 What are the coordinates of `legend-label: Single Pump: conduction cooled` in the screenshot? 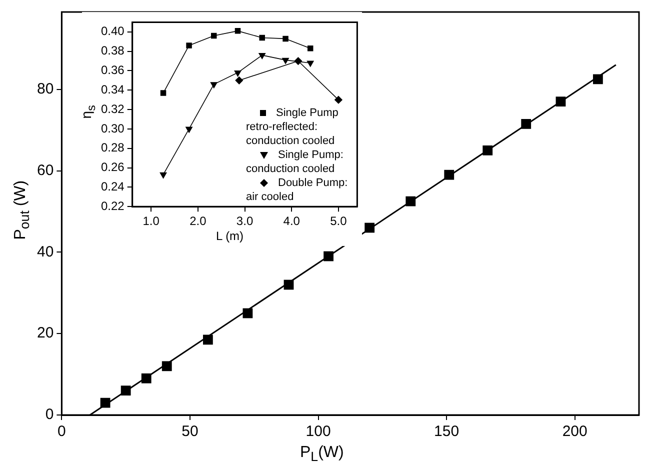 It's located at (295, 162).